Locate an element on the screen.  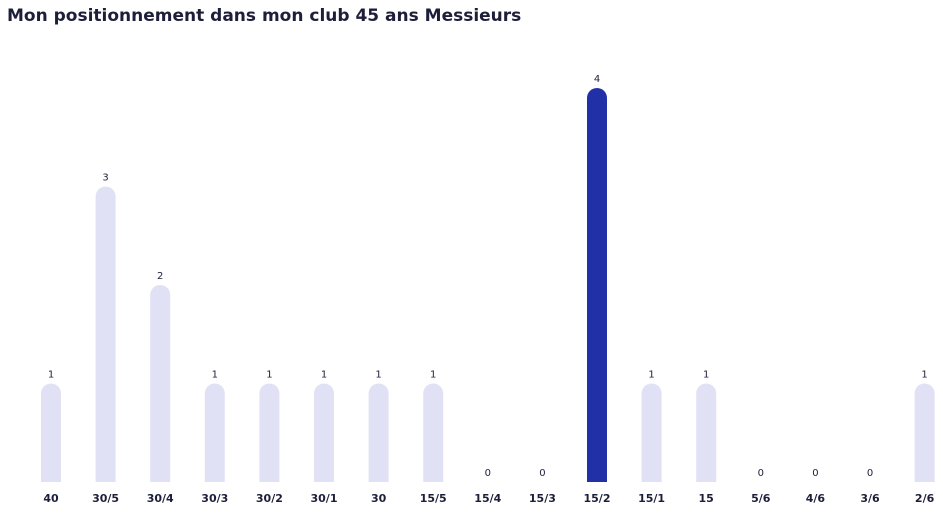
data-label: 3 is located at coordinates (105, 178).